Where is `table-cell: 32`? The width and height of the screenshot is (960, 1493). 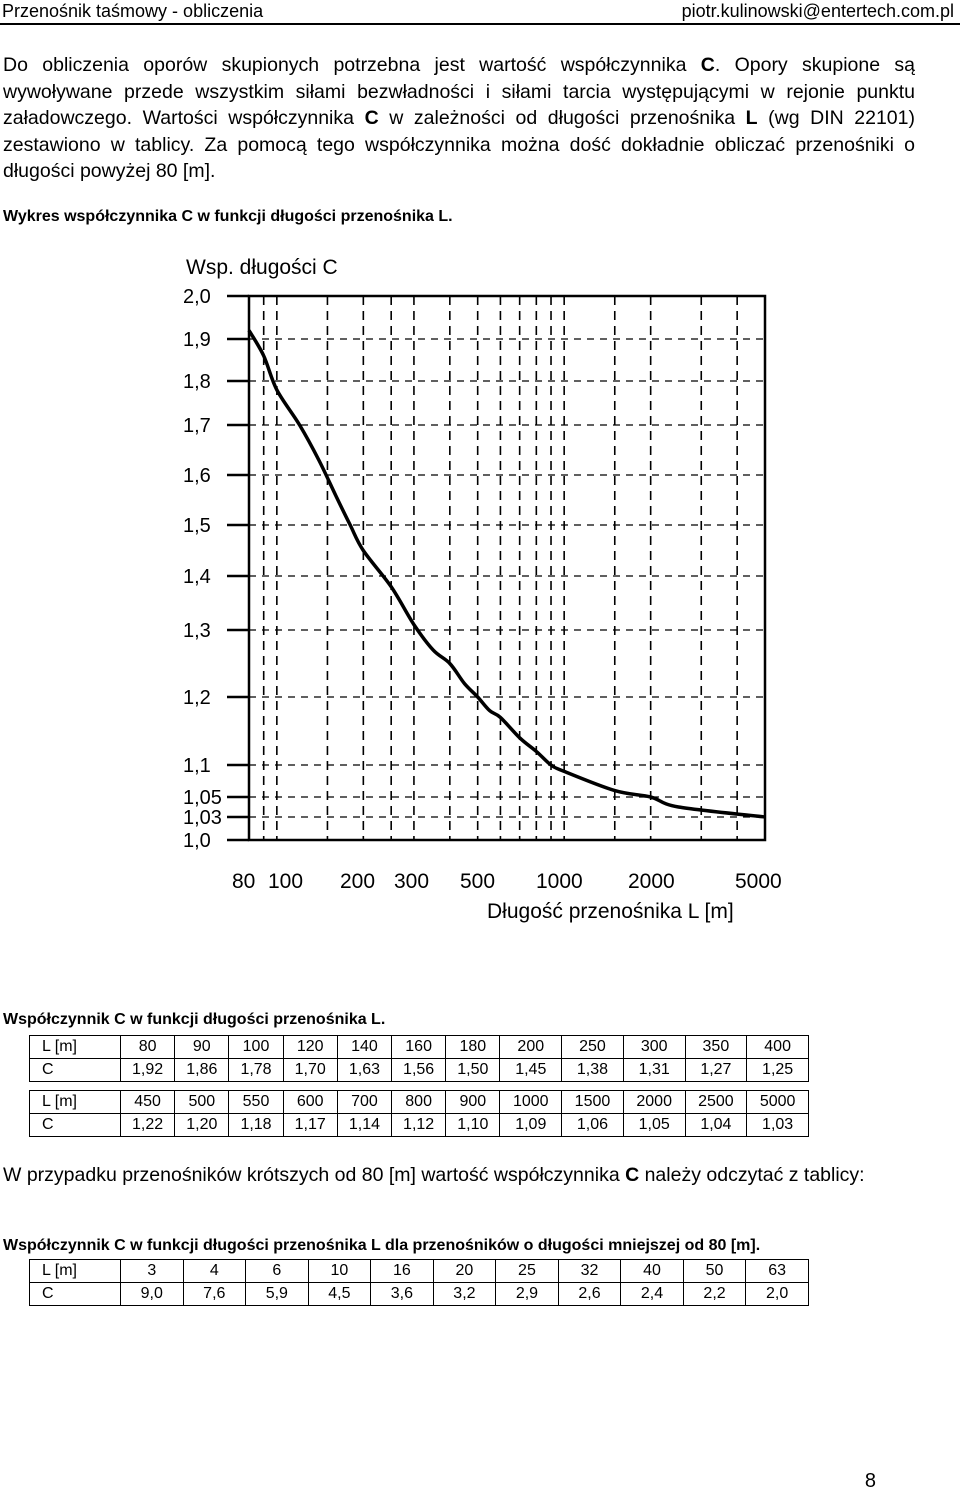
table-cell: 32 is located at coordinates (589, 1271).